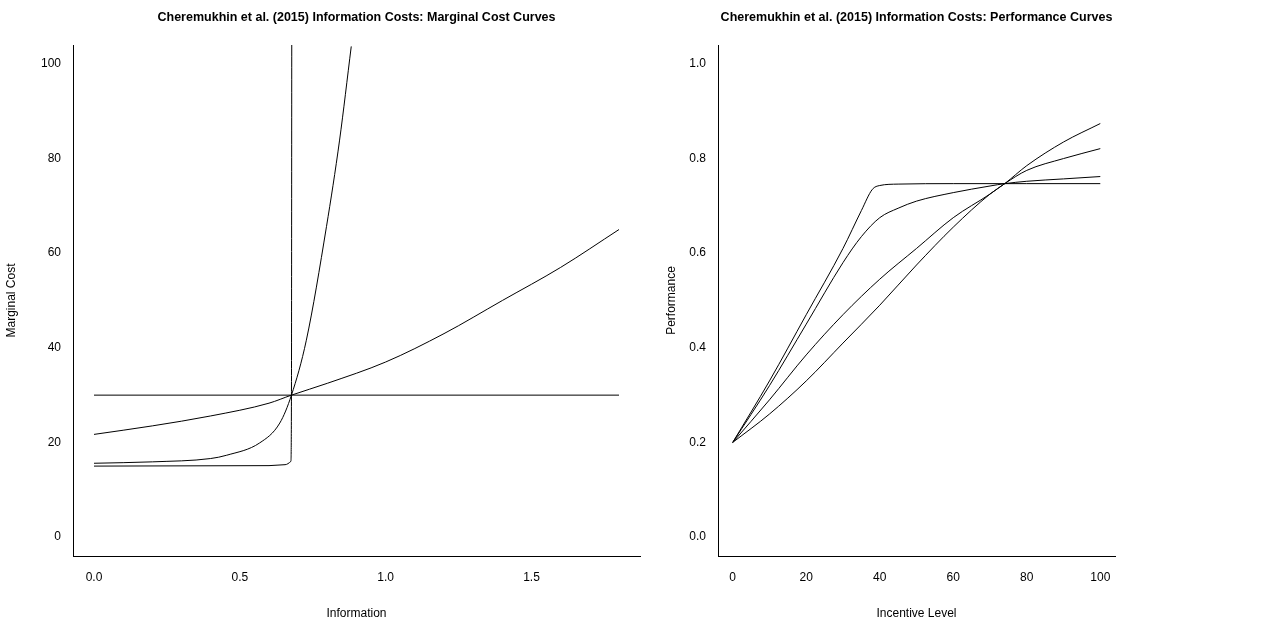 Image resolution: width=1276 pixels, height=625 pixels. What do you see at coordinates (806, 576) in the screenshot?
I see `x-tick-label: 20` at bounding box center [806, 576].